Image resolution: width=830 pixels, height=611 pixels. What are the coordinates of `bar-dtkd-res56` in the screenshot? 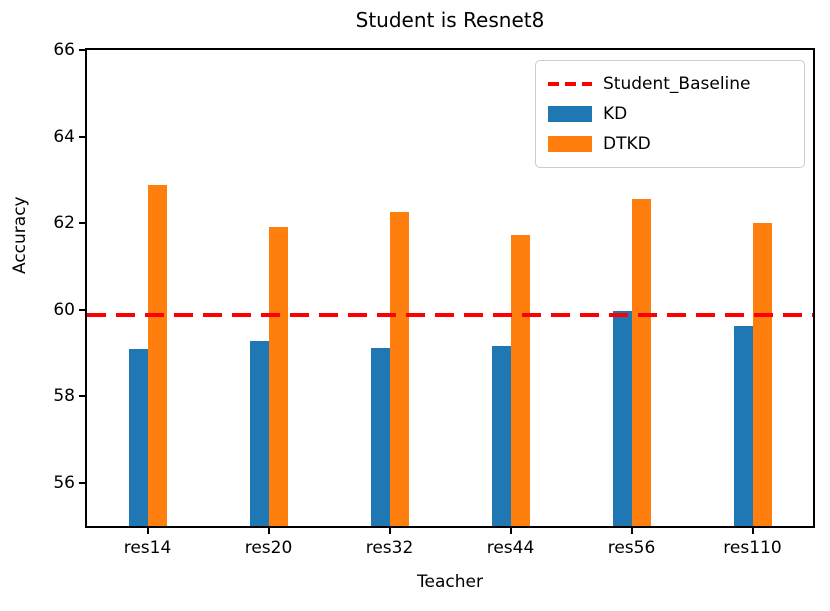 It's located at (641, 362).